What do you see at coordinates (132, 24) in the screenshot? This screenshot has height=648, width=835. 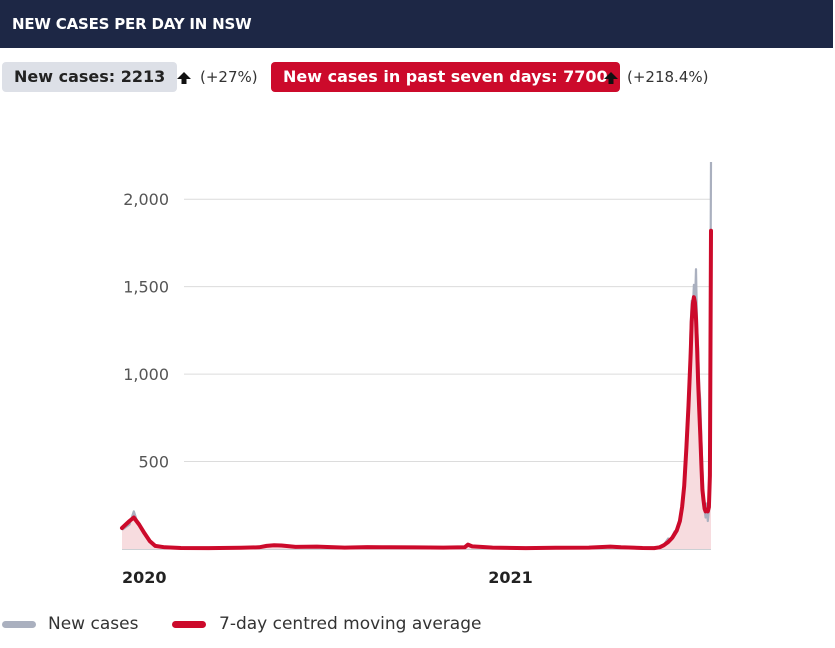 I see `chart-title: NEW CASES PER DAY IN NSW` at bounding box center [132, 24].